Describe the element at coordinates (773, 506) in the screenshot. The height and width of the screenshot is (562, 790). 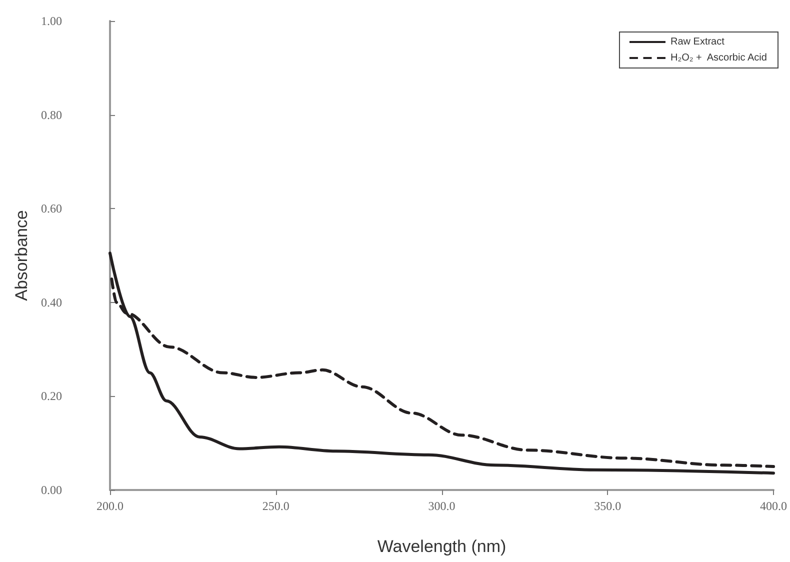
I see `x-tick-label: 400.0` at that location.